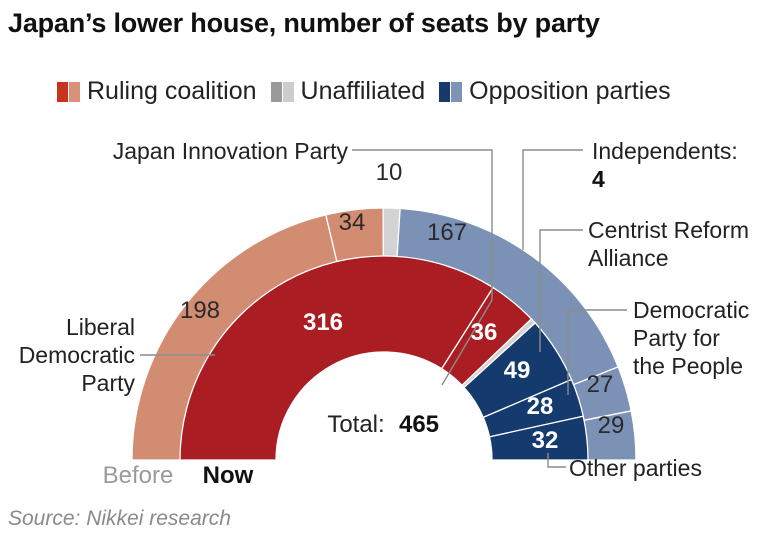  I want to click on leader-centrist-reform, so click(561, 290).